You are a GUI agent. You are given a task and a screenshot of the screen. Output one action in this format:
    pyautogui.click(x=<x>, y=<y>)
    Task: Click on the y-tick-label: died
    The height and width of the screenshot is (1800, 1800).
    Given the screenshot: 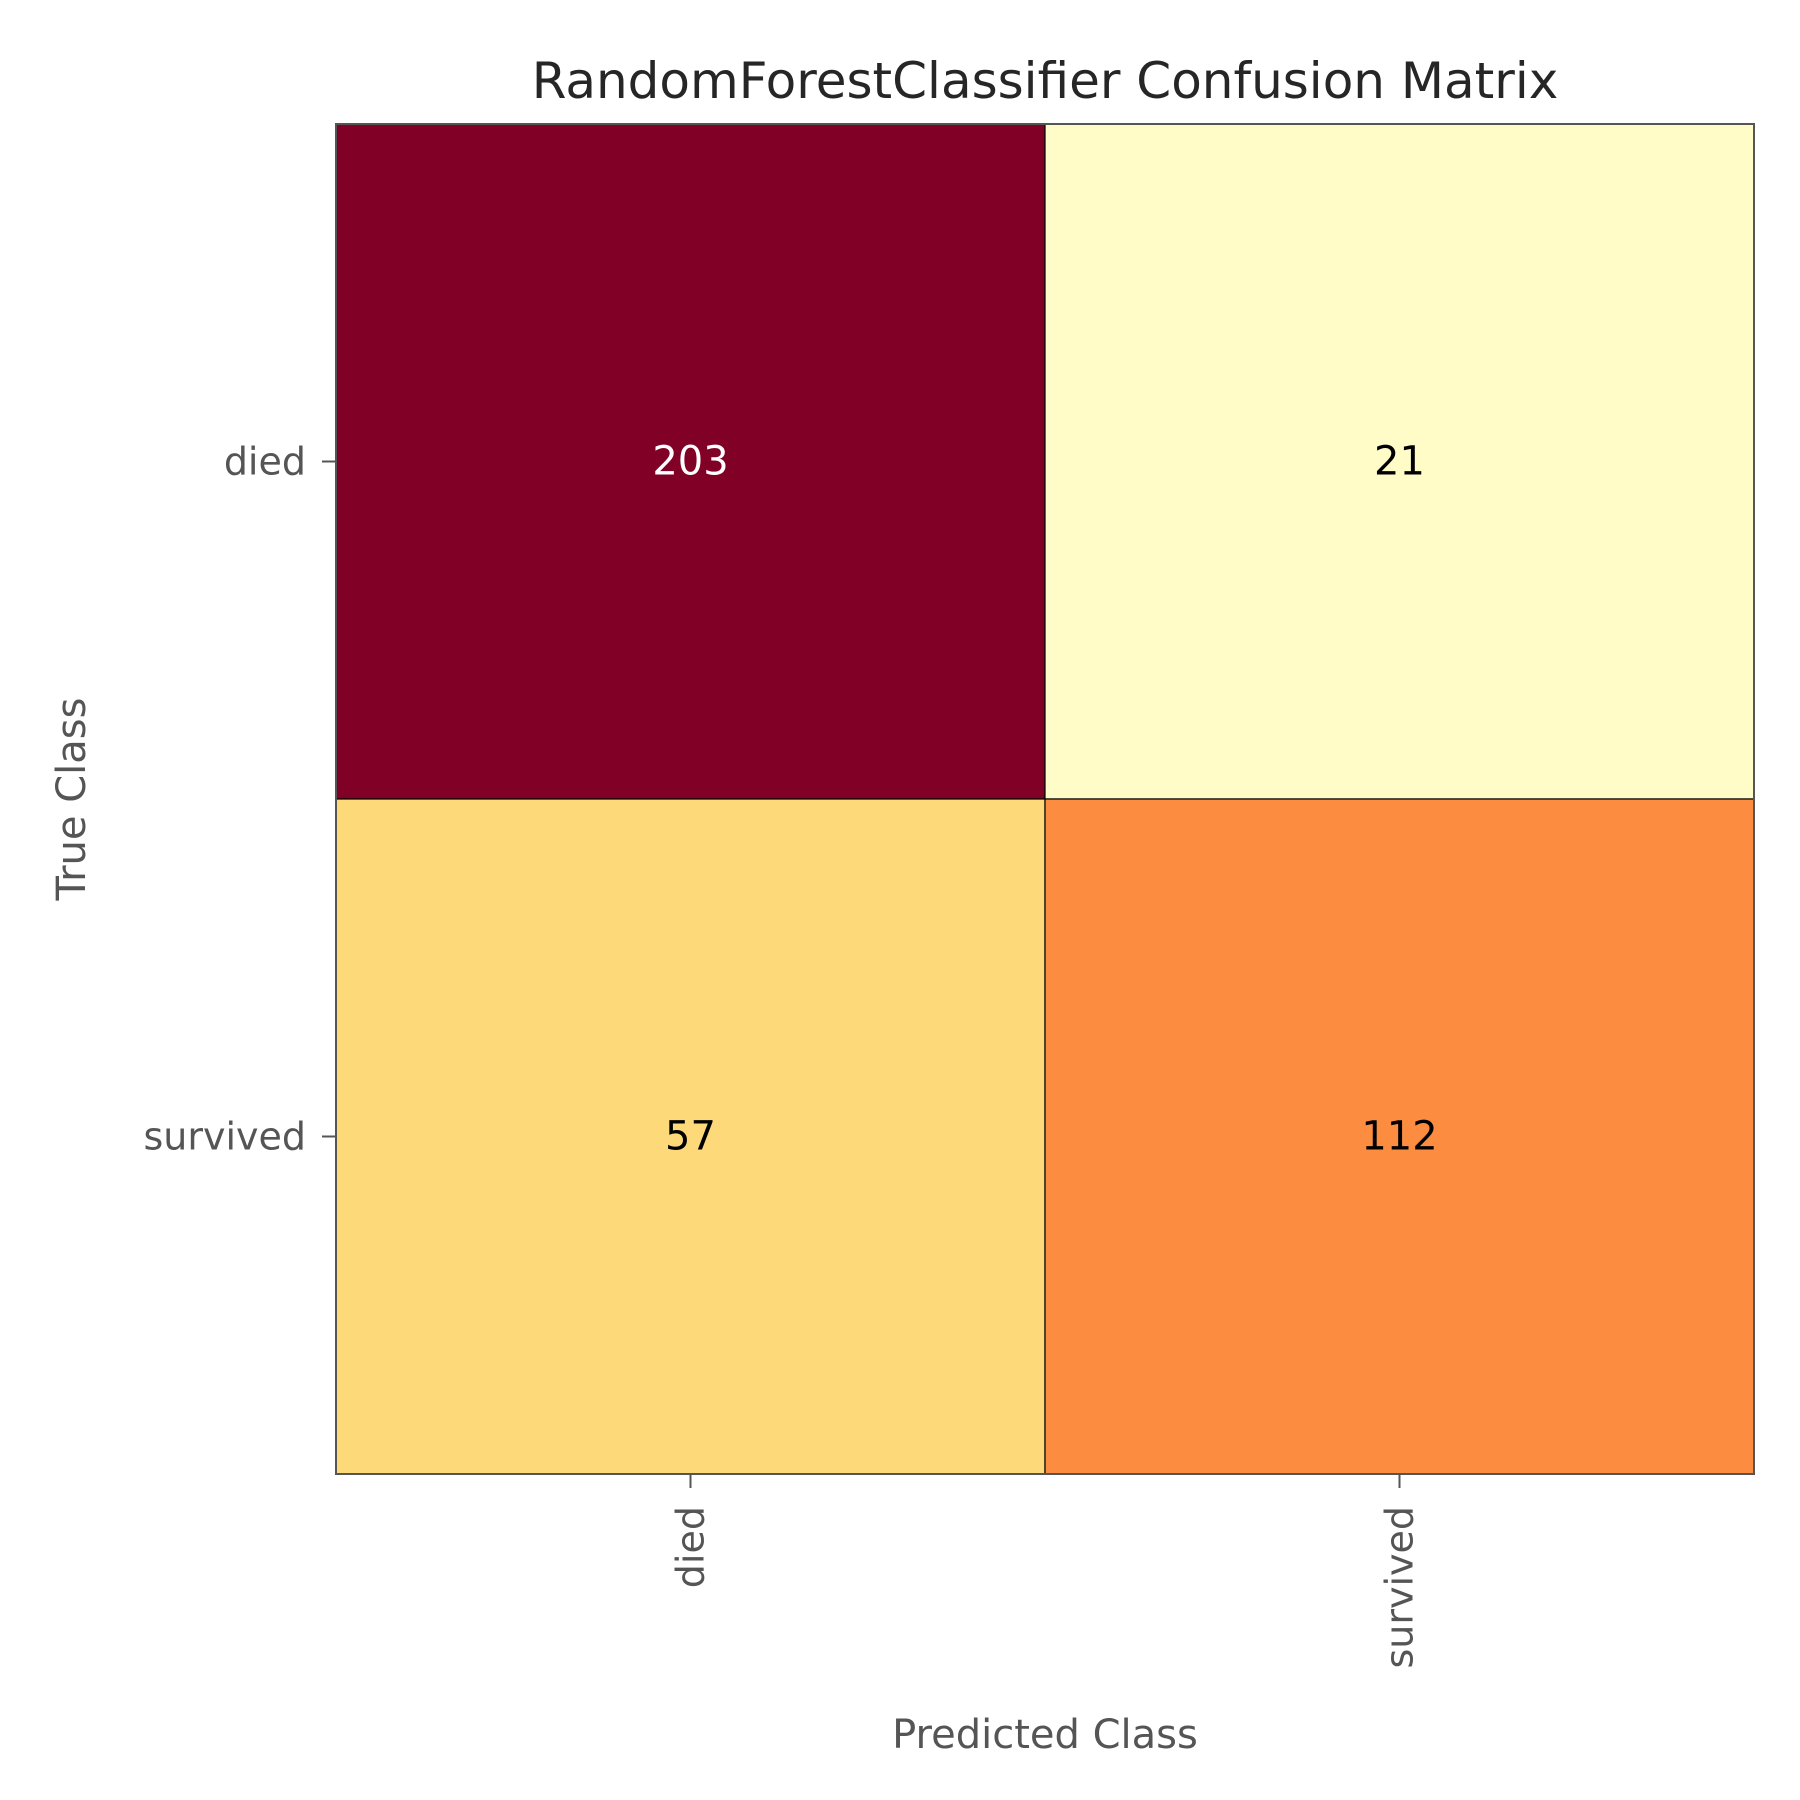 What is the action you would take?
    pyautogui.click(x=265, y=462)
    